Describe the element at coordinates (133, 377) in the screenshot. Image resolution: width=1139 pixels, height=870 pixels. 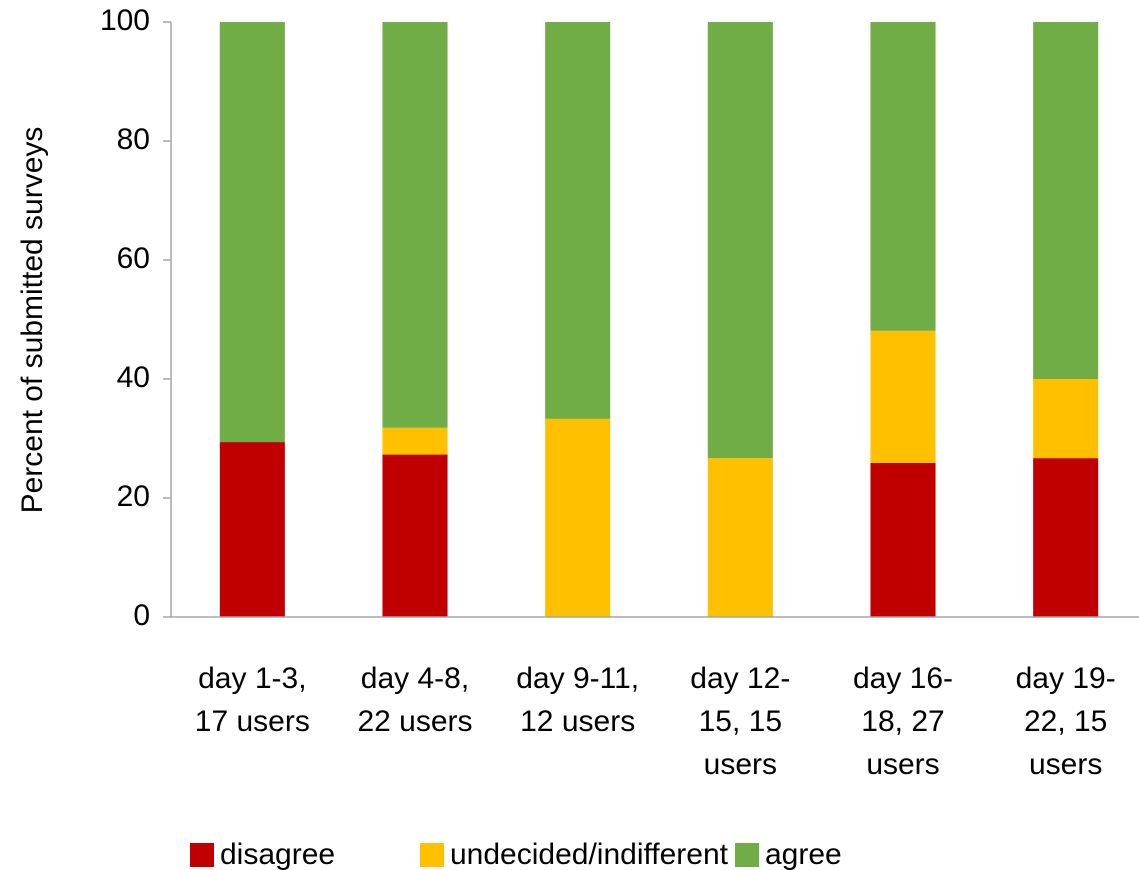
I see `y-tick-label: 40` at that location.